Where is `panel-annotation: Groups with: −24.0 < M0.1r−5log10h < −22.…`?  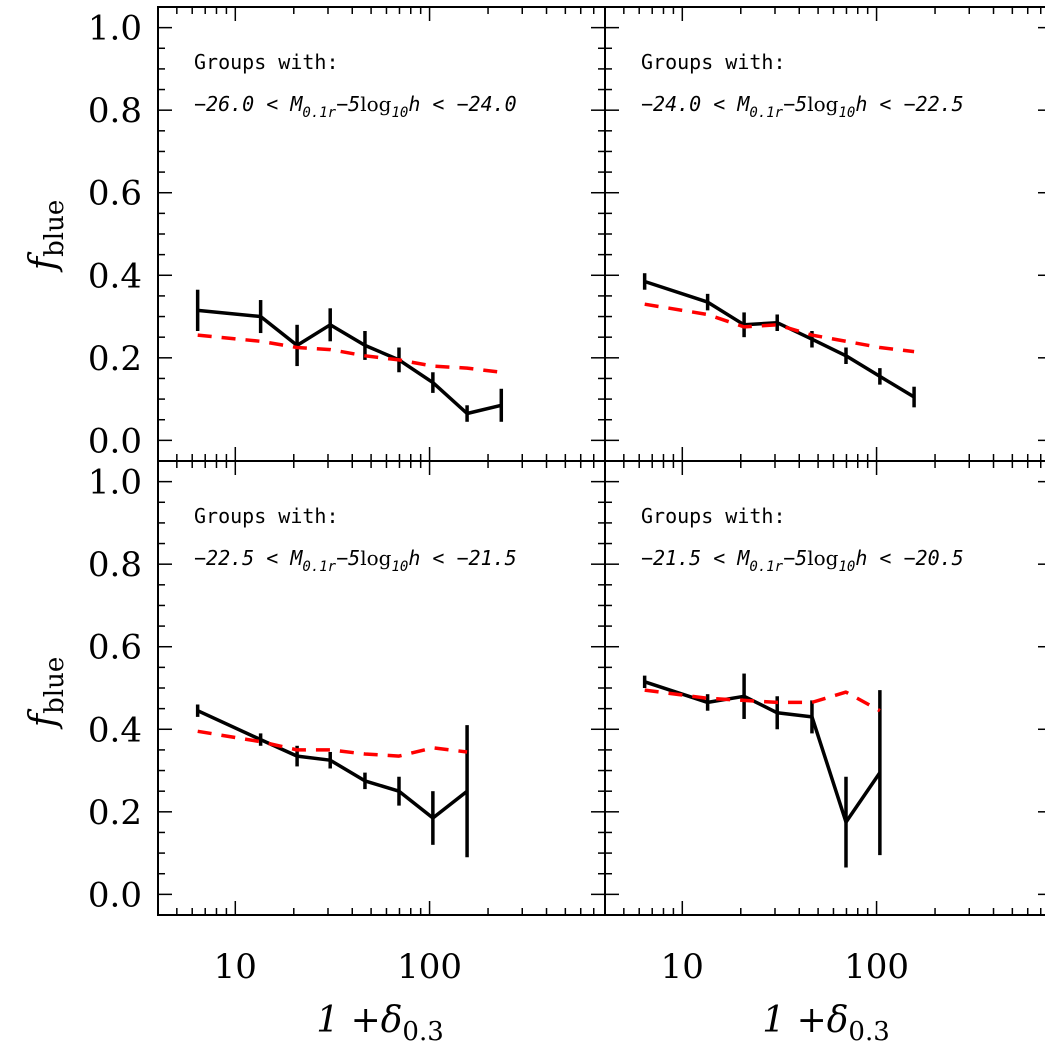 panel-annotation: Groups with: −24.0 < M0.1r−5log10h < −22.… is located at coordinates (802, 85).